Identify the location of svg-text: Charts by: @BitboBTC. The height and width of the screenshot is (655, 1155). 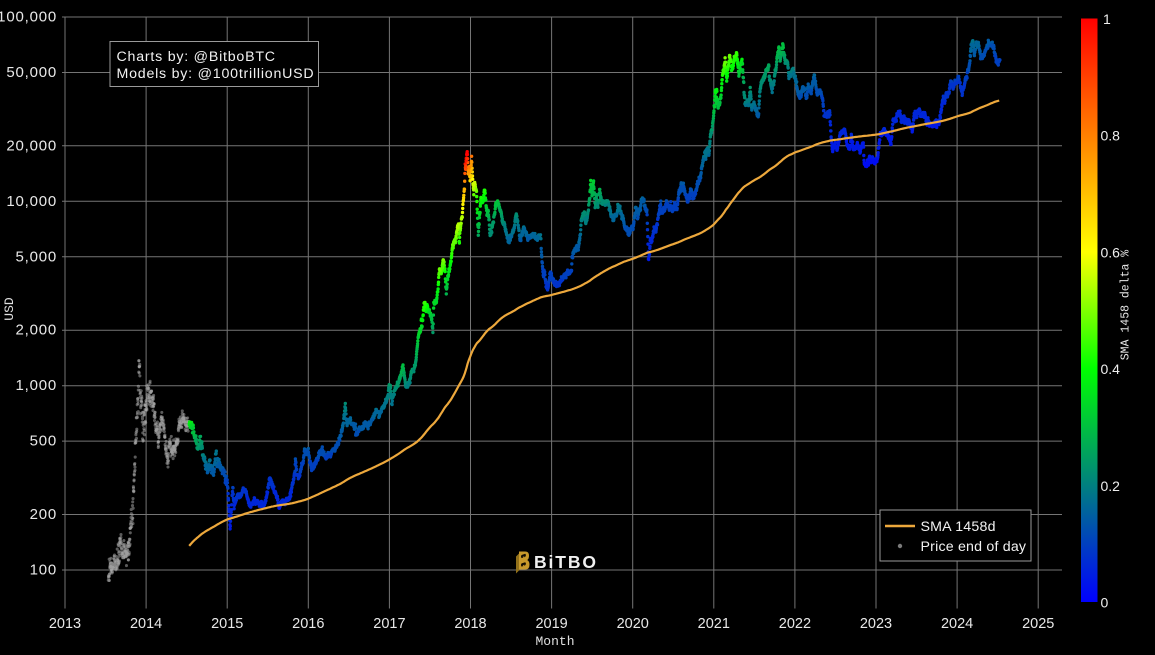
(196, 57).